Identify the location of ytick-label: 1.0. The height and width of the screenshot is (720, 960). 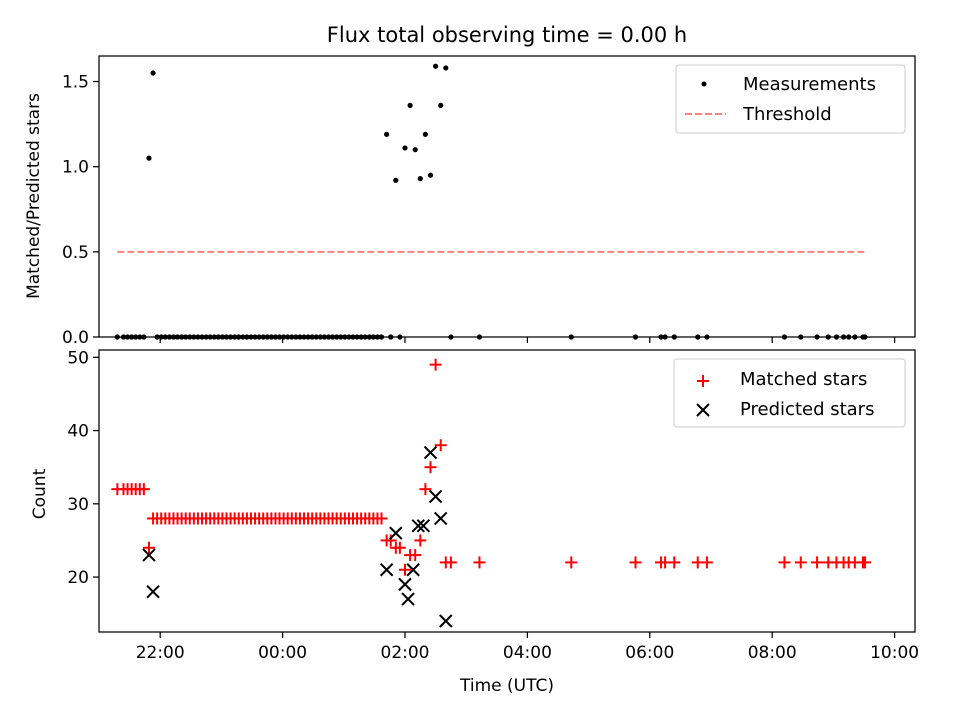
(75, 168).